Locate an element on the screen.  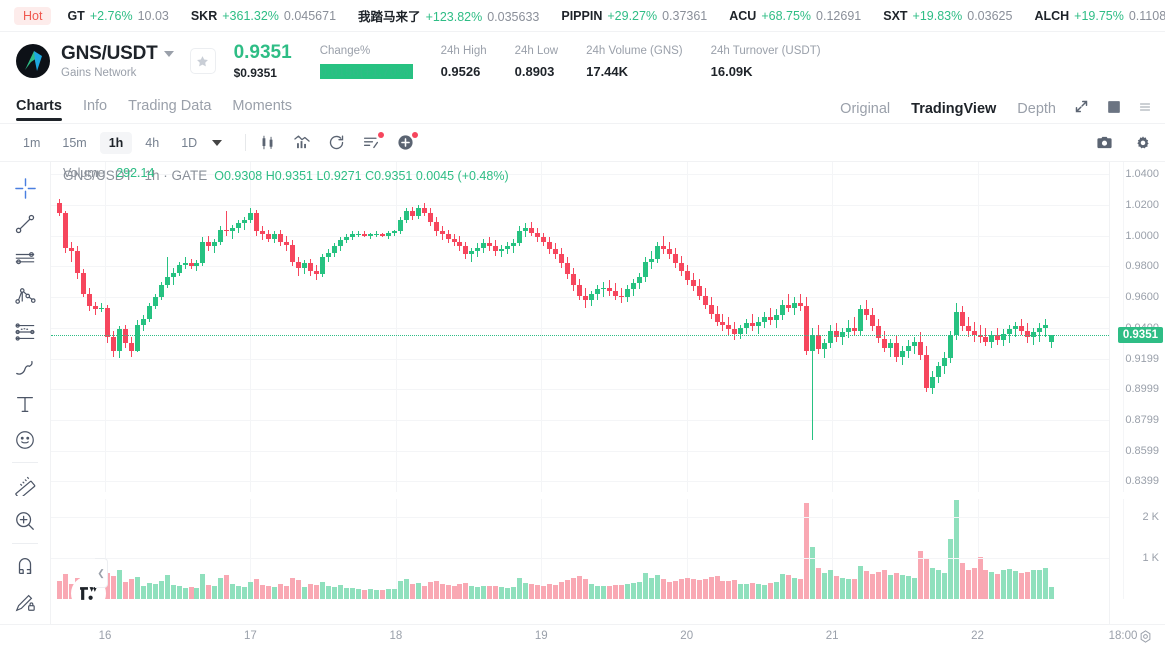
time-axis-label: 17 is located at coordinates (250, 636).